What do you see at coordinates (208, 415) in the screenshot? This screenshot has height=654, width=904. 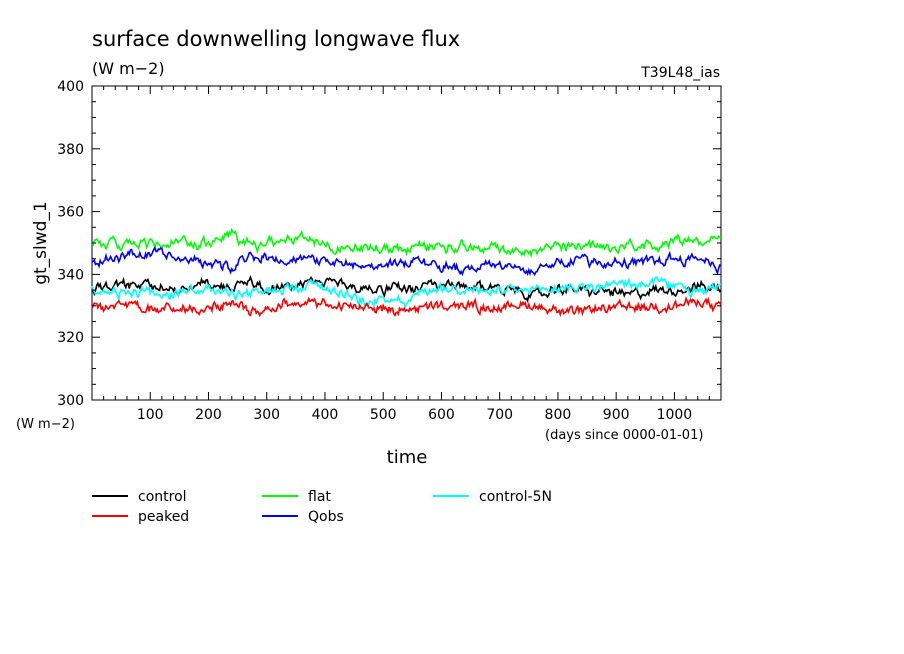 I see `x-tick-label: 200` at bounding box center [208, 415].